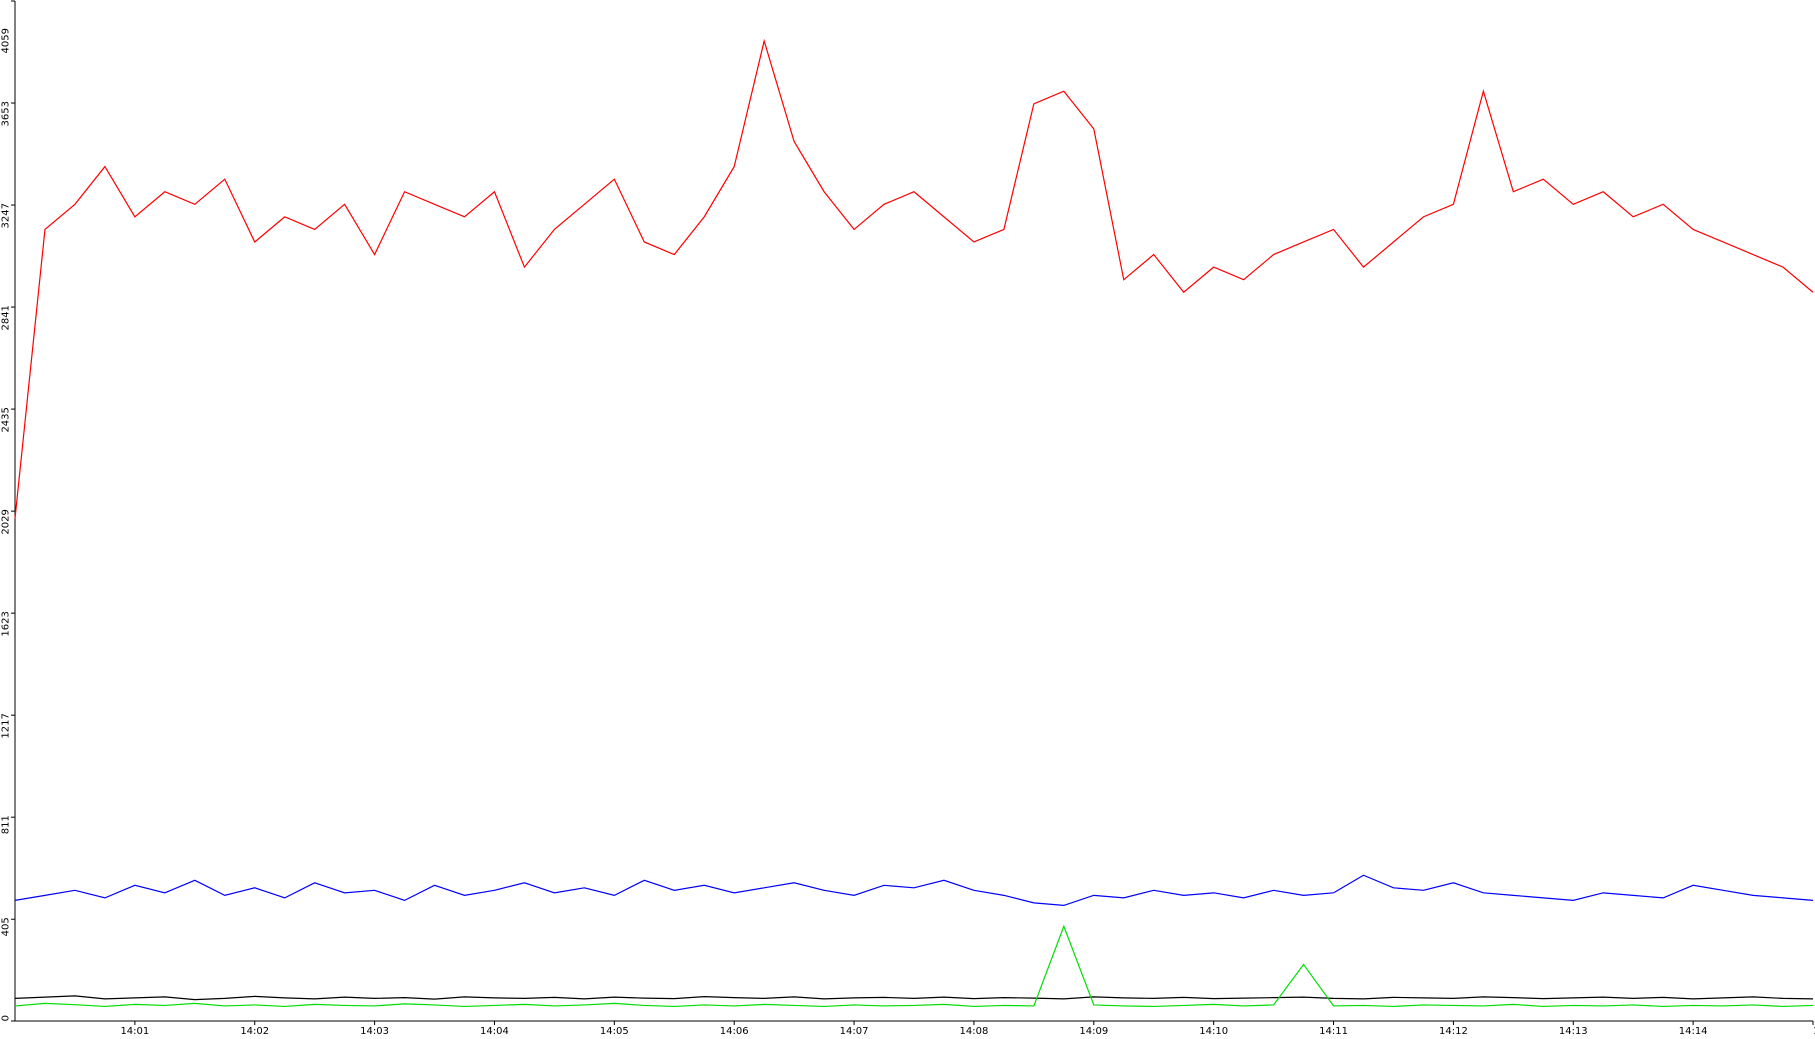  I want to click on y-tick-label: 2029, so click(5, 521).